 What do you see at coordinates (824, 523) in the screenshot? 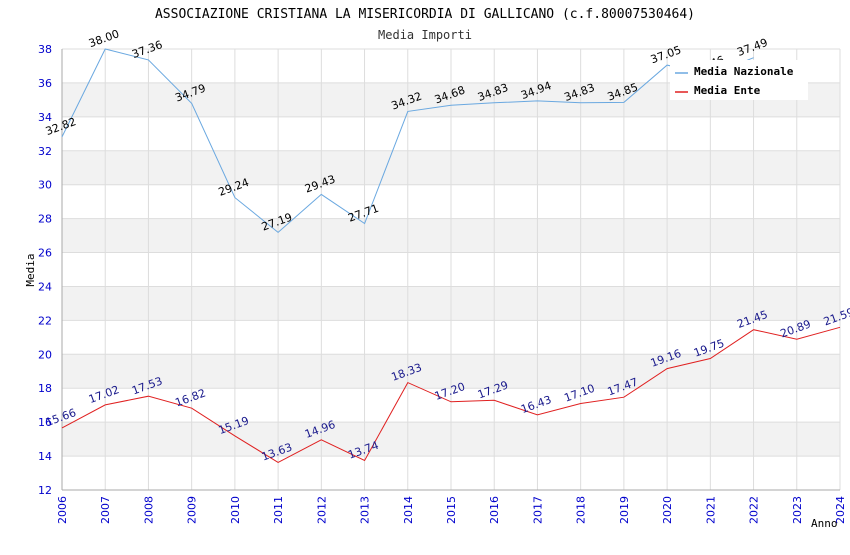
I see `x-axis-title: Anno` at bounding box center [824, 523].